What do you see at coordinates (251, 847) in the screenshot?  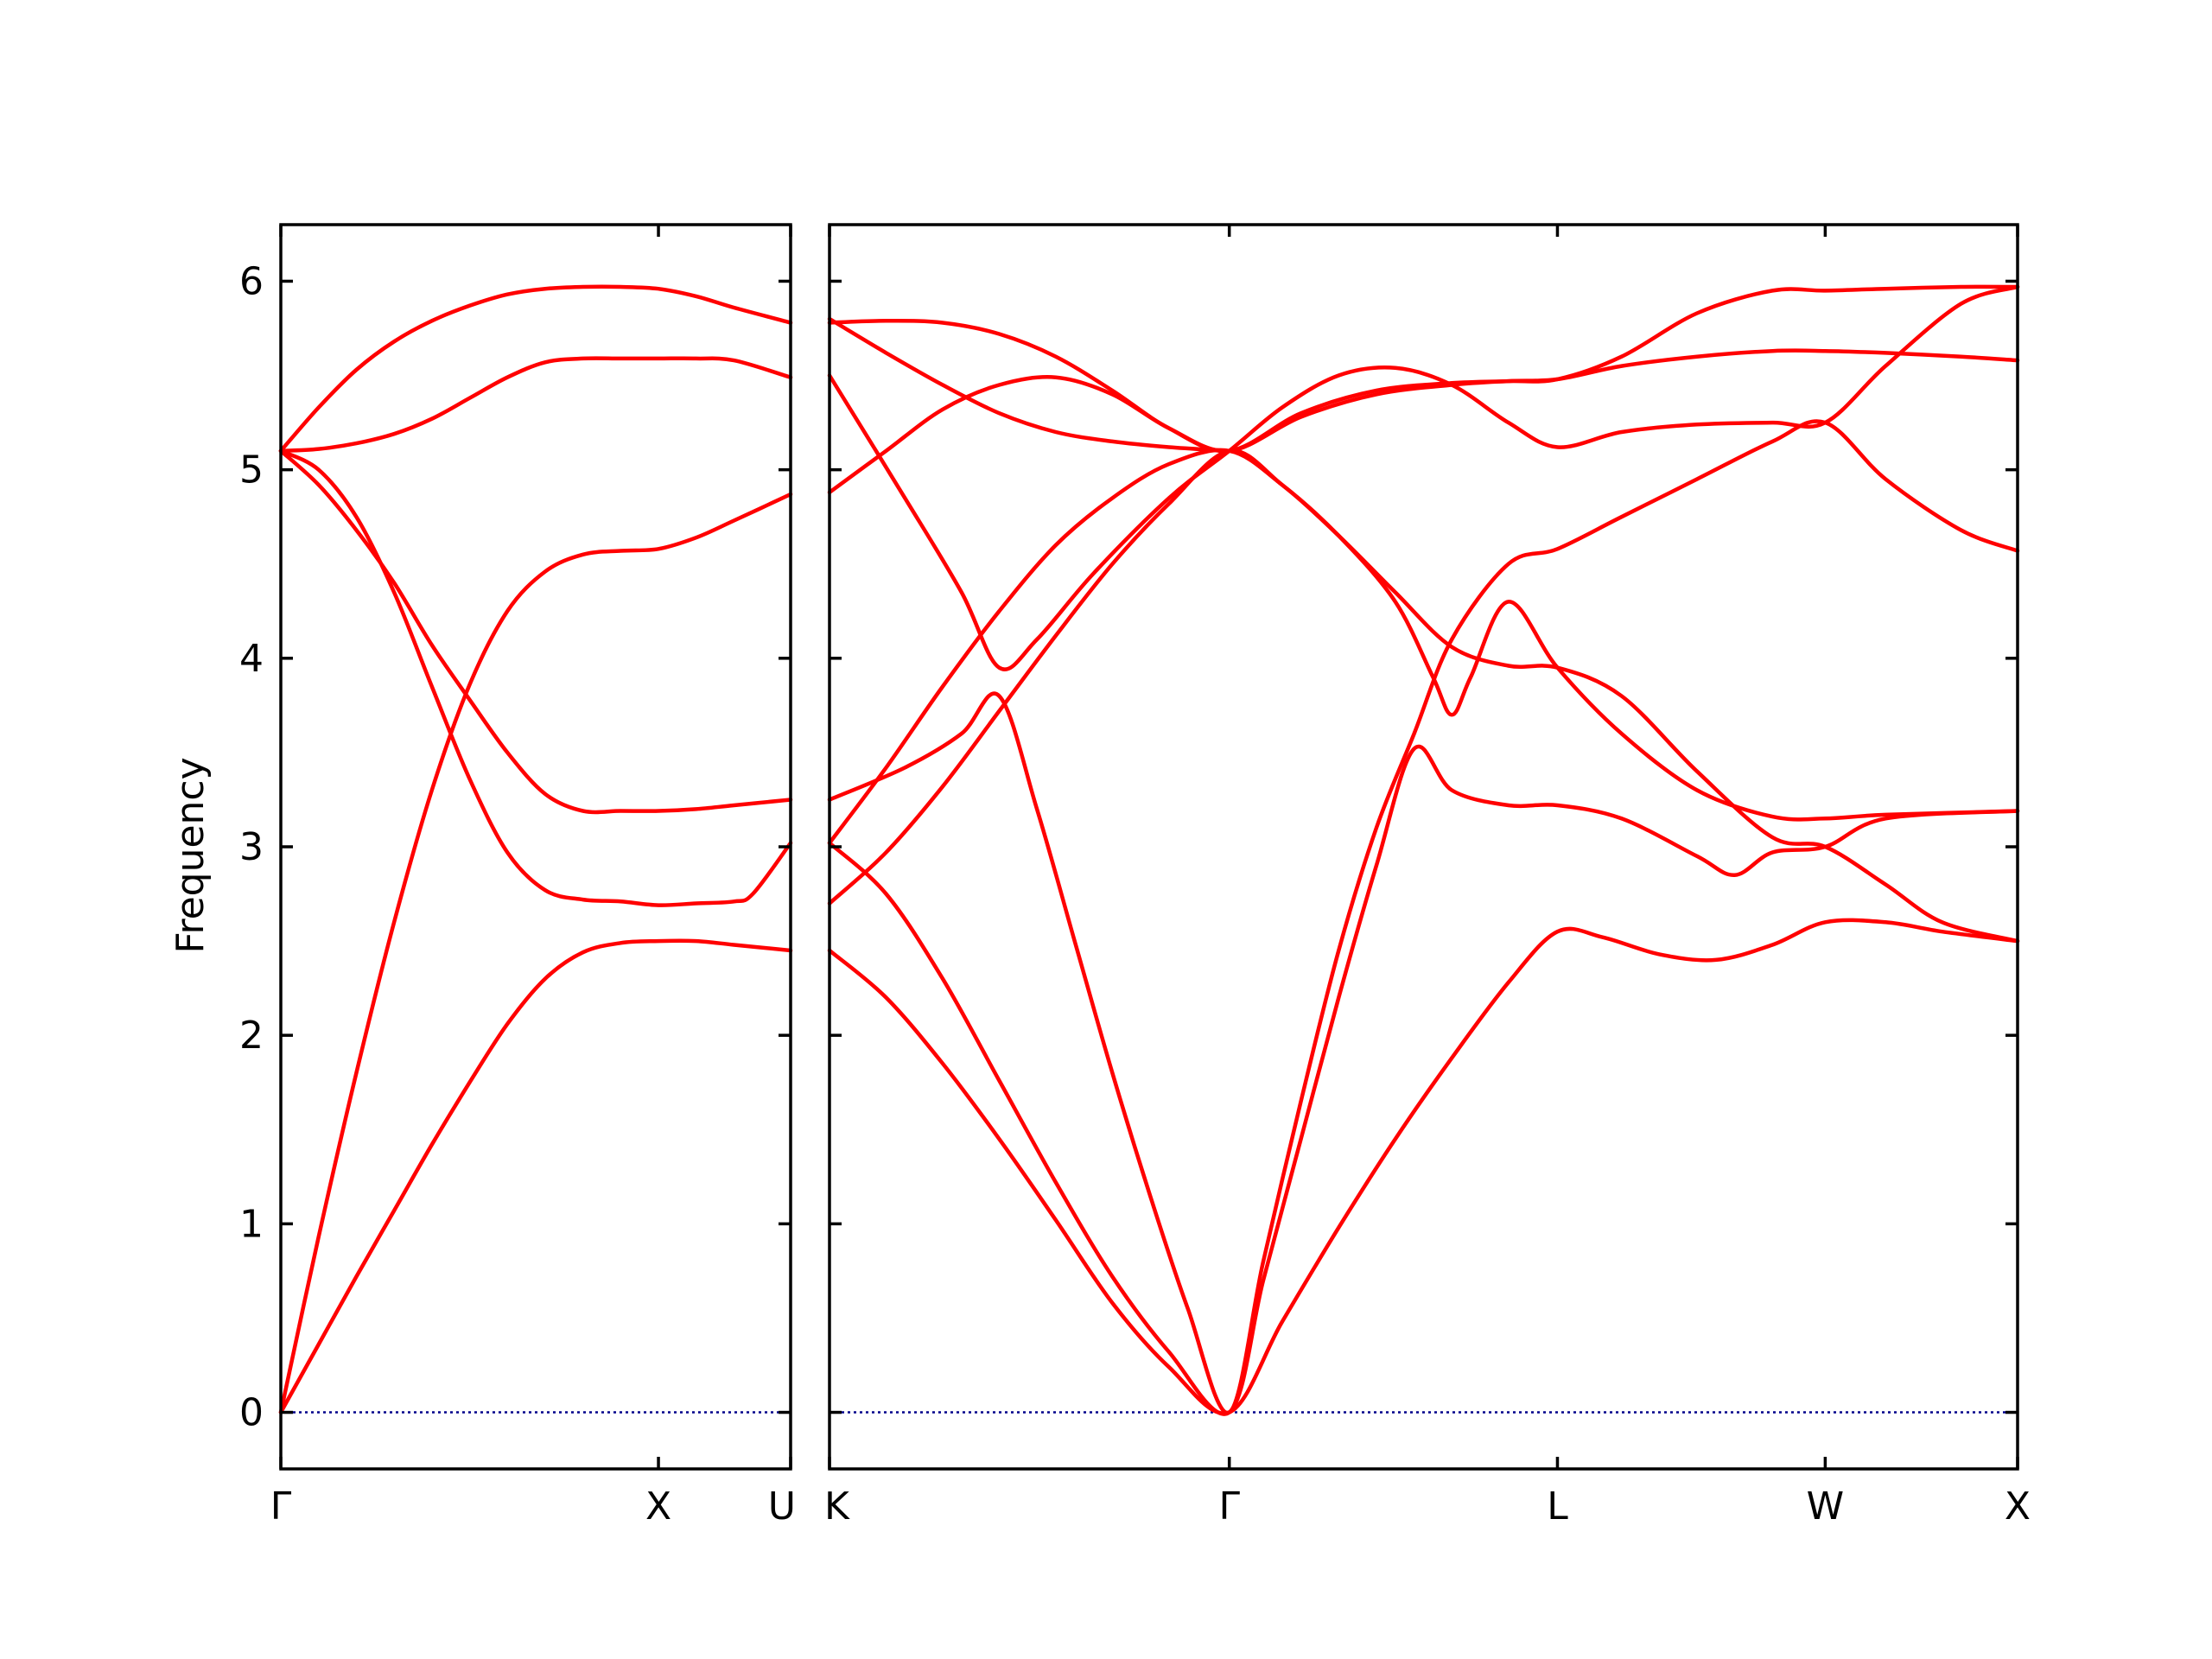 I see `y-tick-label: 3` at bounding box center [251, 847].